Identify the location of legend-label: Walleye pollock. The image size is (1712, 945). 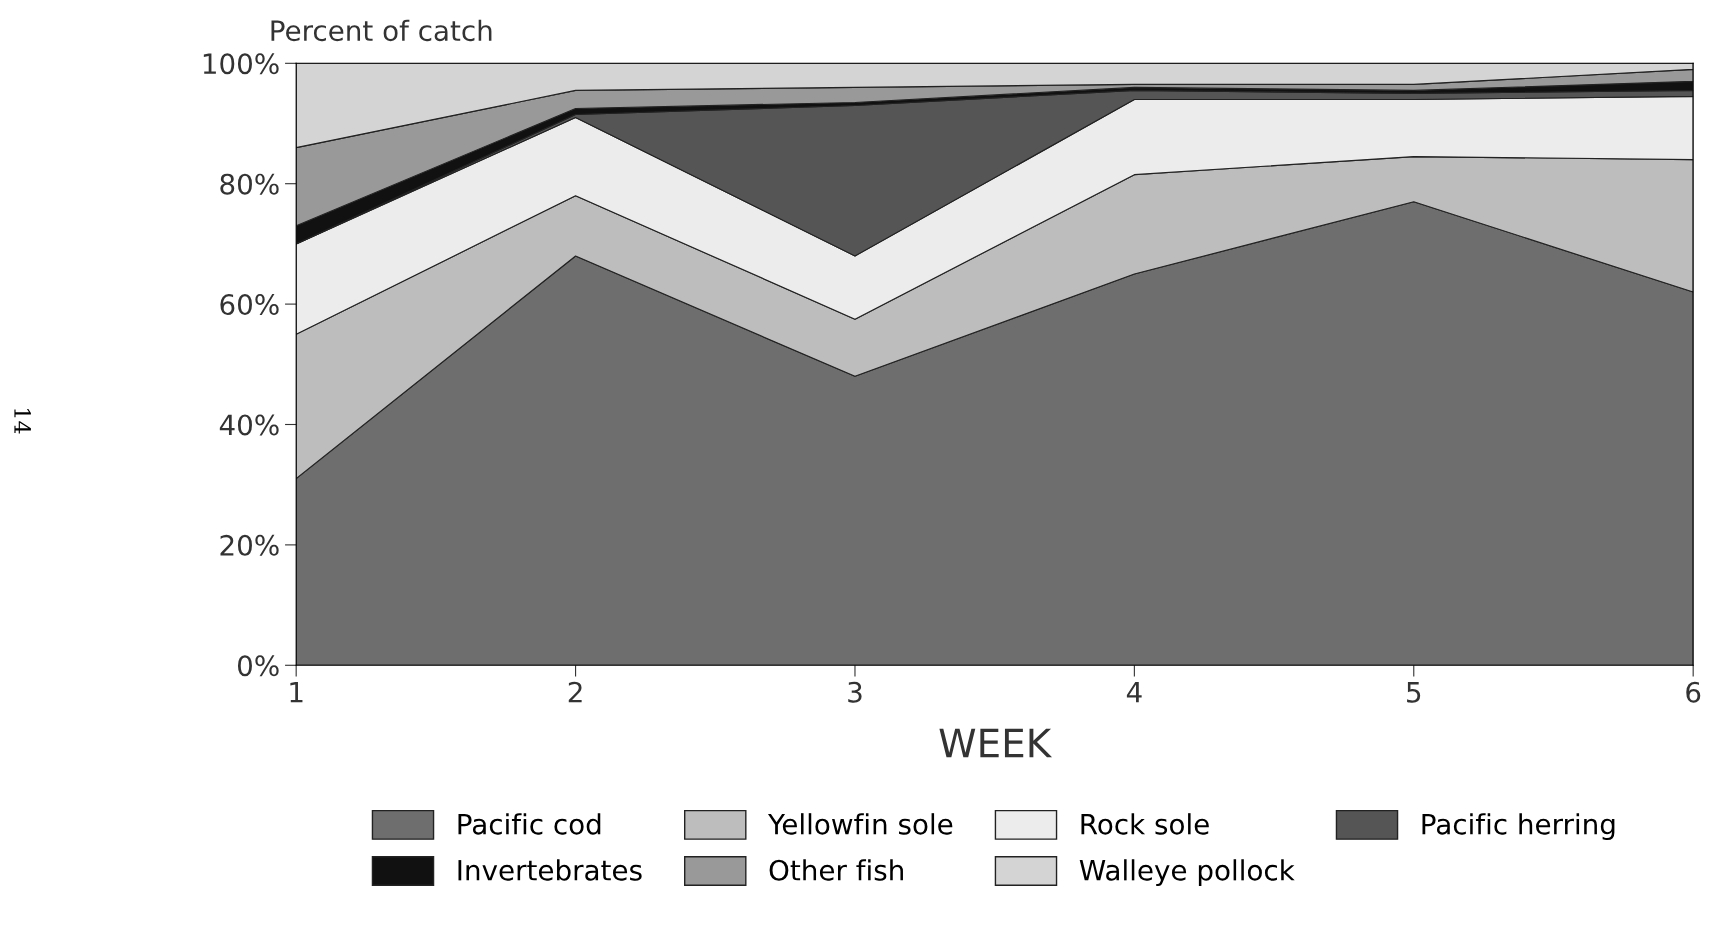
(1187, 873).